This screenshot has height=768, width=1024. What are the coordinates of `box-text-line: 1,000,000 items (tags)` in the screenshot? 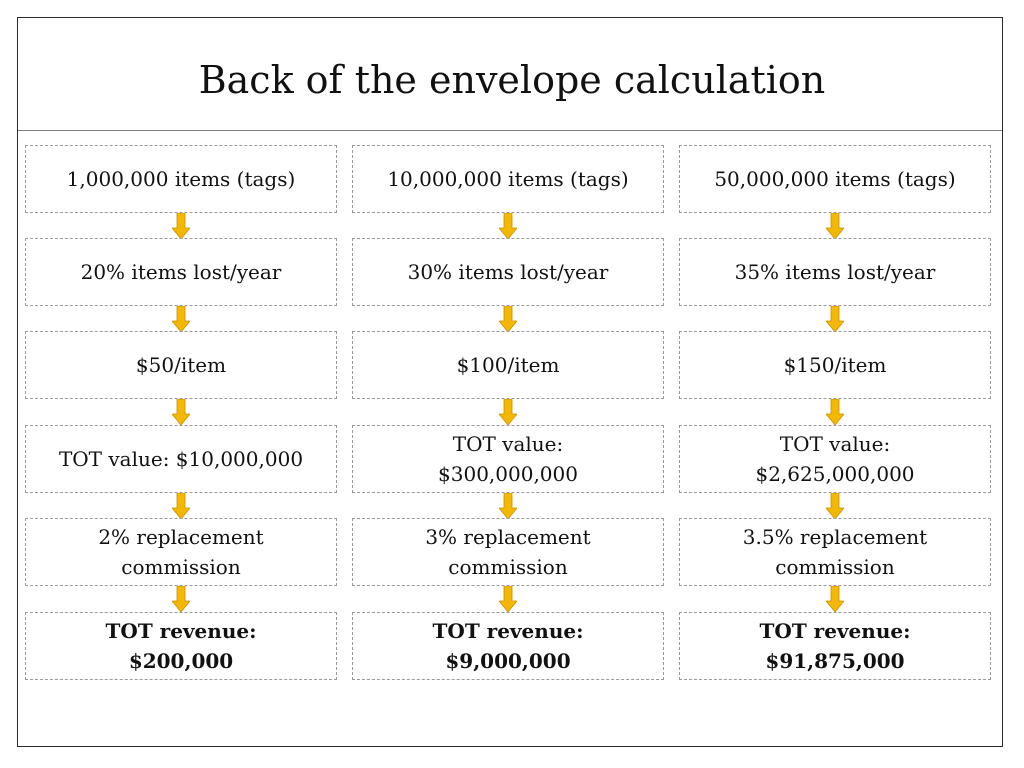 It's located at (181, 179).